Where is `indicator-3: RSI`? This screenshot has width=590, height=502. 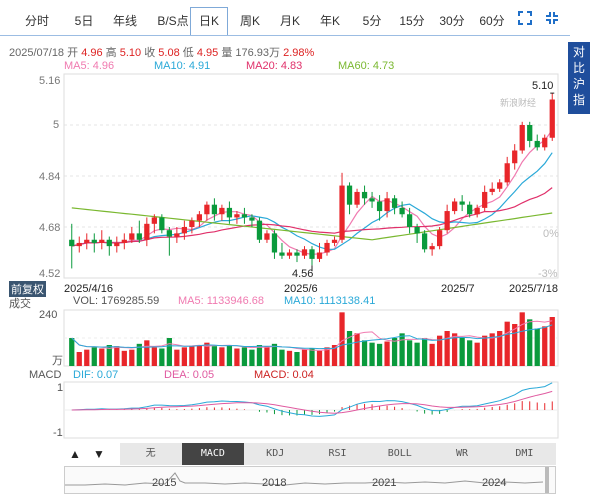
indicator-3: RSI is located at coordinates (337, 453).